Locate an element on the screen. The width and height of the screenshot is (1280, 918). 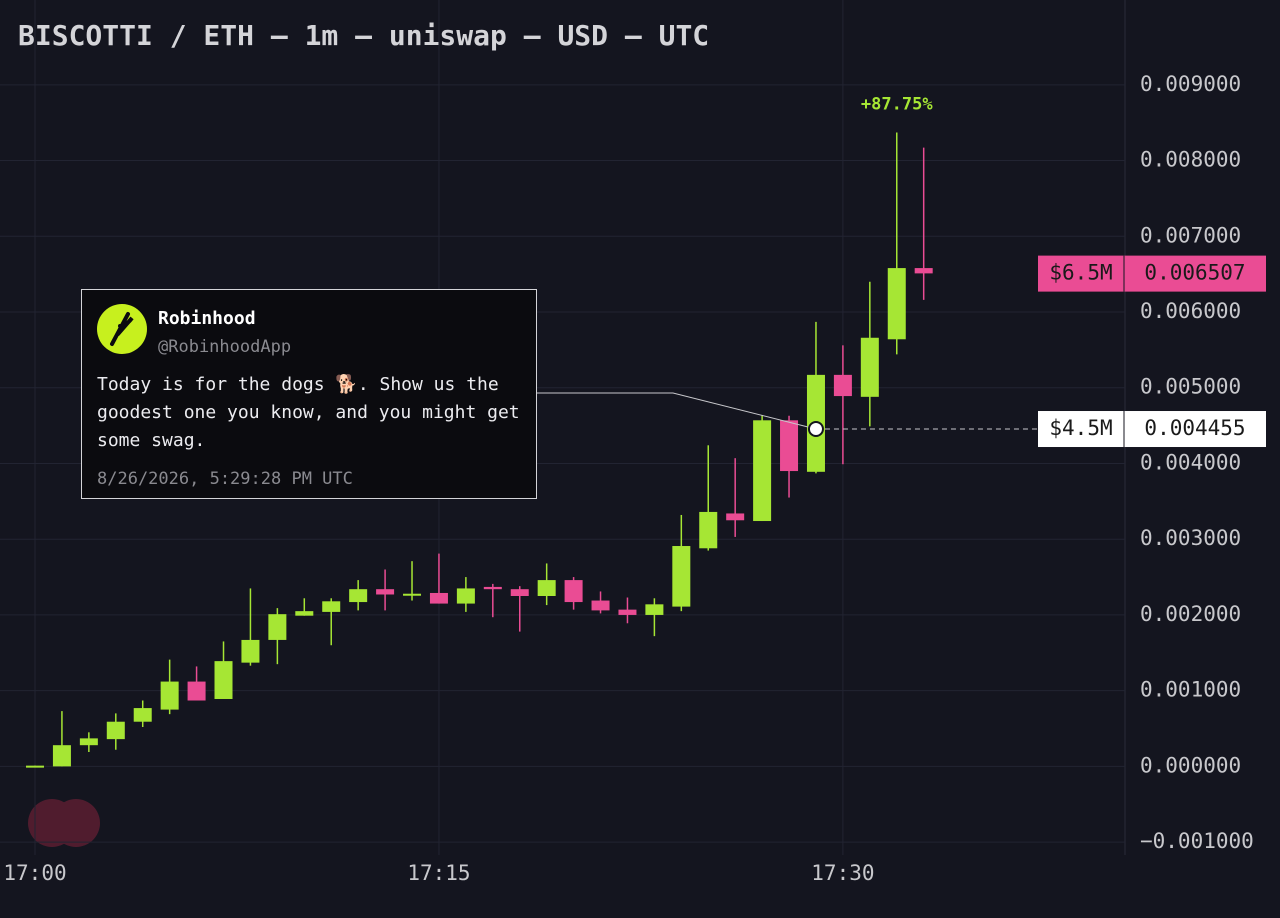
price-tag-value: 0.006507 is located at coordinates (1194, 273).